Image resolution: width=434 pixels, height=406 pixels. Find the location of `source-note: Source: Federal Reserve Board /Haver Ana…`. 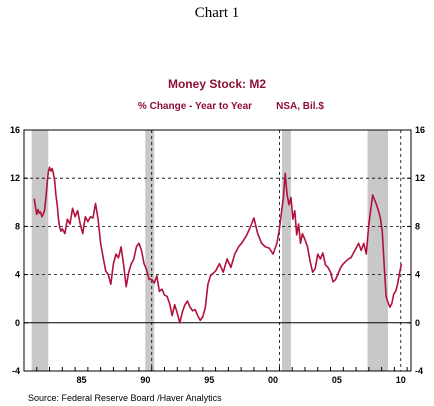

source-note: Source: Federal Reserve Board /Haver Ana… is located at coordinates (125, 398).